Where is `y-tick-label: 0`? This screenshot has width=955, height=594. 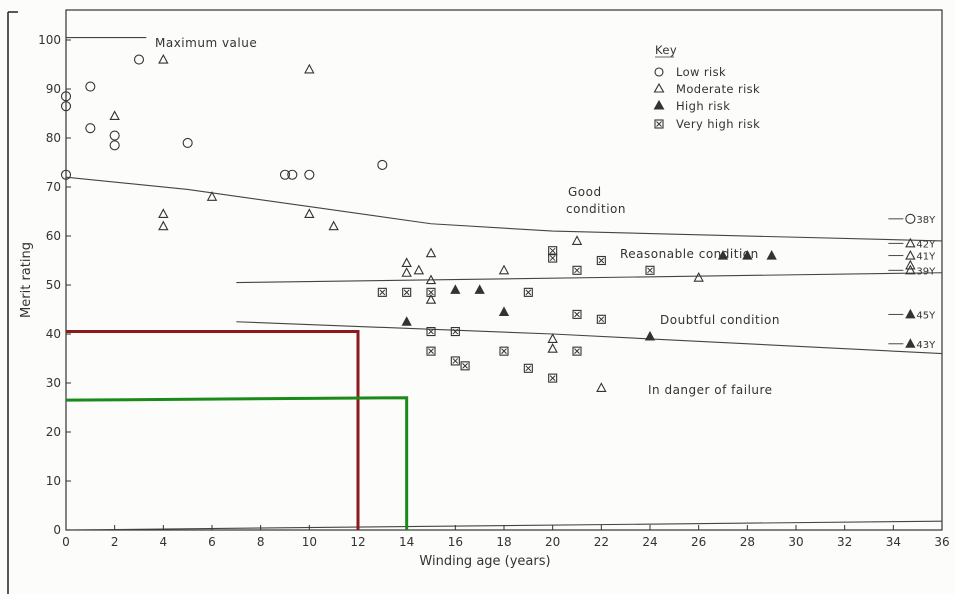 y-tick-label: 0 is located at coordinates (57, 530).